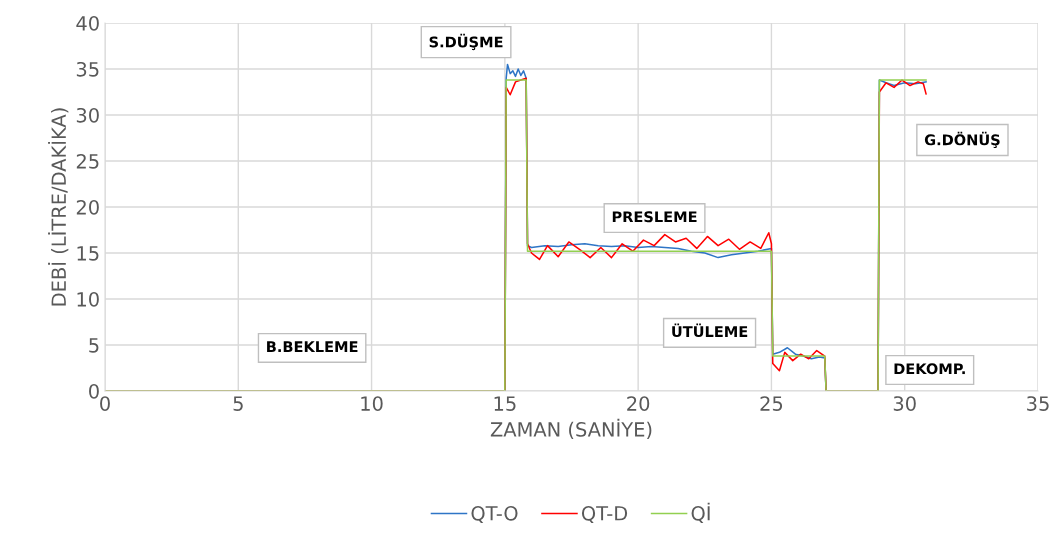 The height and width of the screenshot is (533, 1059). What do you see at coordinates (771, 403) in the screenshot?
I see `x-tick-label: 25` at bounding box center [771, 403].